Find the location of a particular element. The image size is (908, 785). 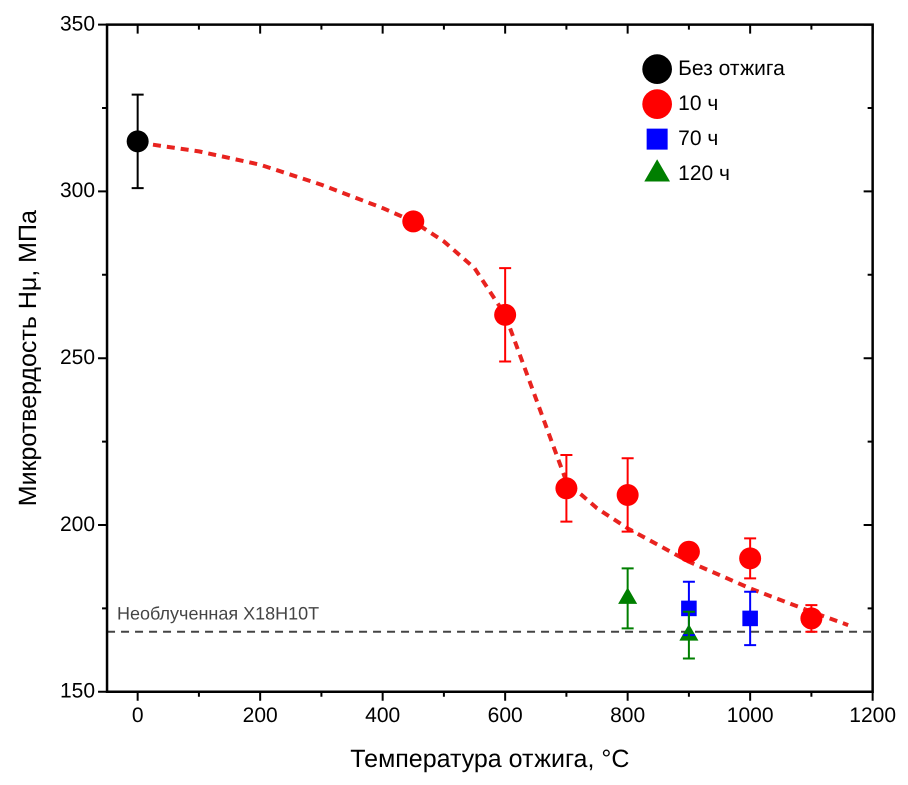

x-tick-label: 0 is located at coordinates (138, 716).